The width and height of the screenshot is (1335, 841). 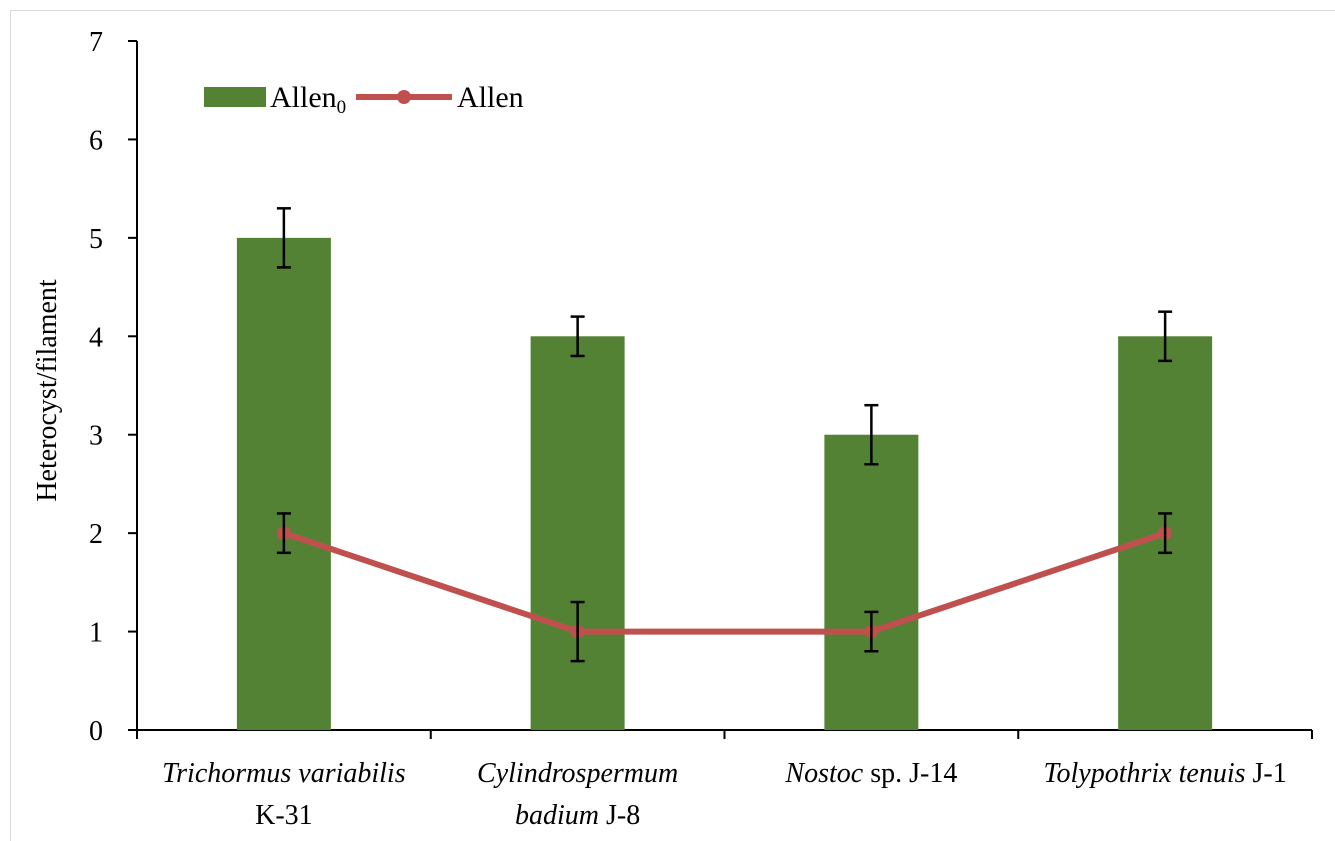 I want to click on legend-label-line: Allen, so click(x=490, y=97).